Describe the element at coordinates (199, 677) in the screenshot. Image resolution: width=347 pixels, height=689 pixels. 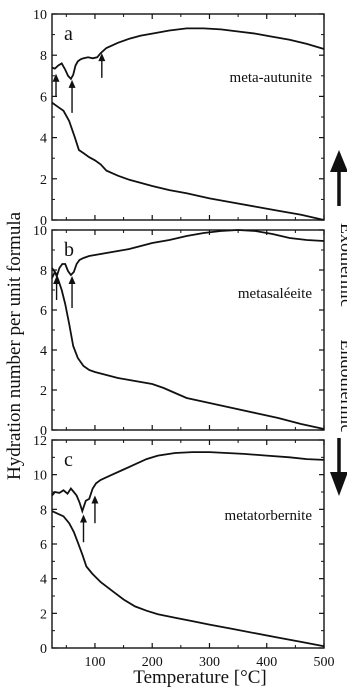
I see `x-axis-label: Temperature [°C]` at that location.